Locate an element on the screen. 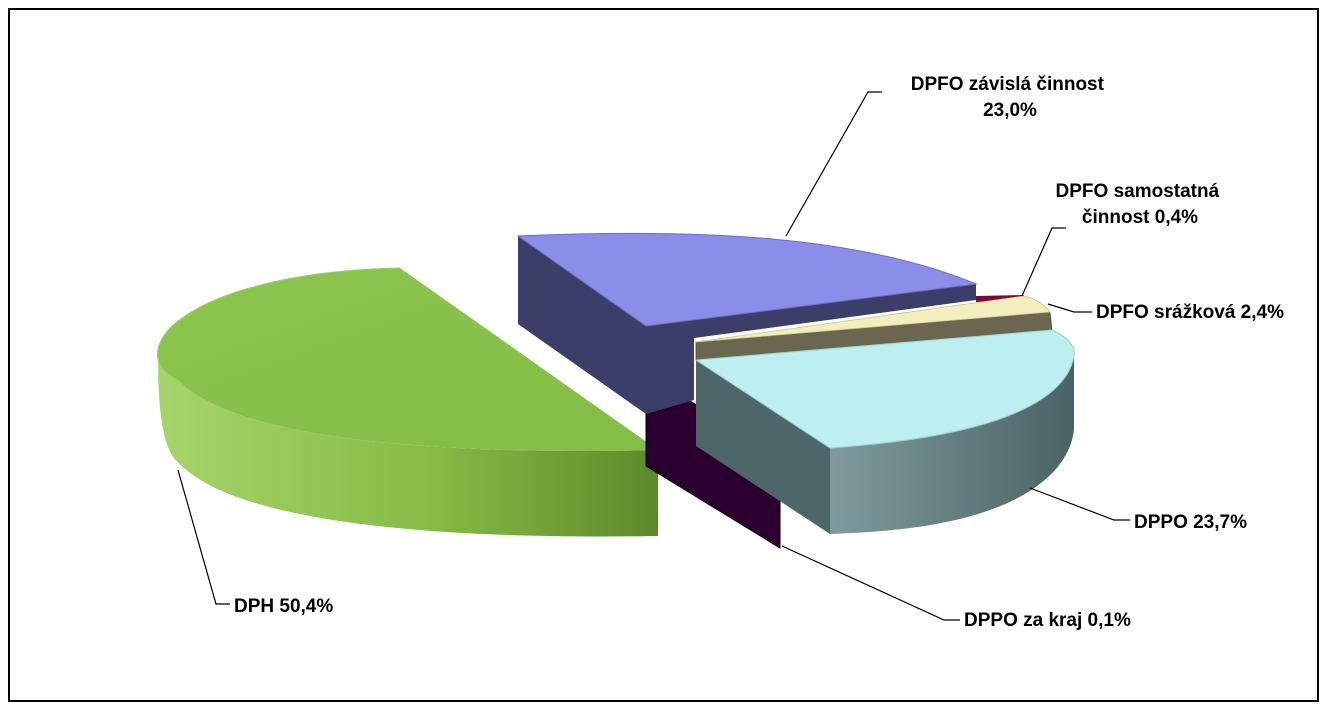 The width and height of the screenshot is (1328, 704). label-dpfo-samostatna: DPFO samostatná činnost 0,4% is located at coordinates (1140, 204).